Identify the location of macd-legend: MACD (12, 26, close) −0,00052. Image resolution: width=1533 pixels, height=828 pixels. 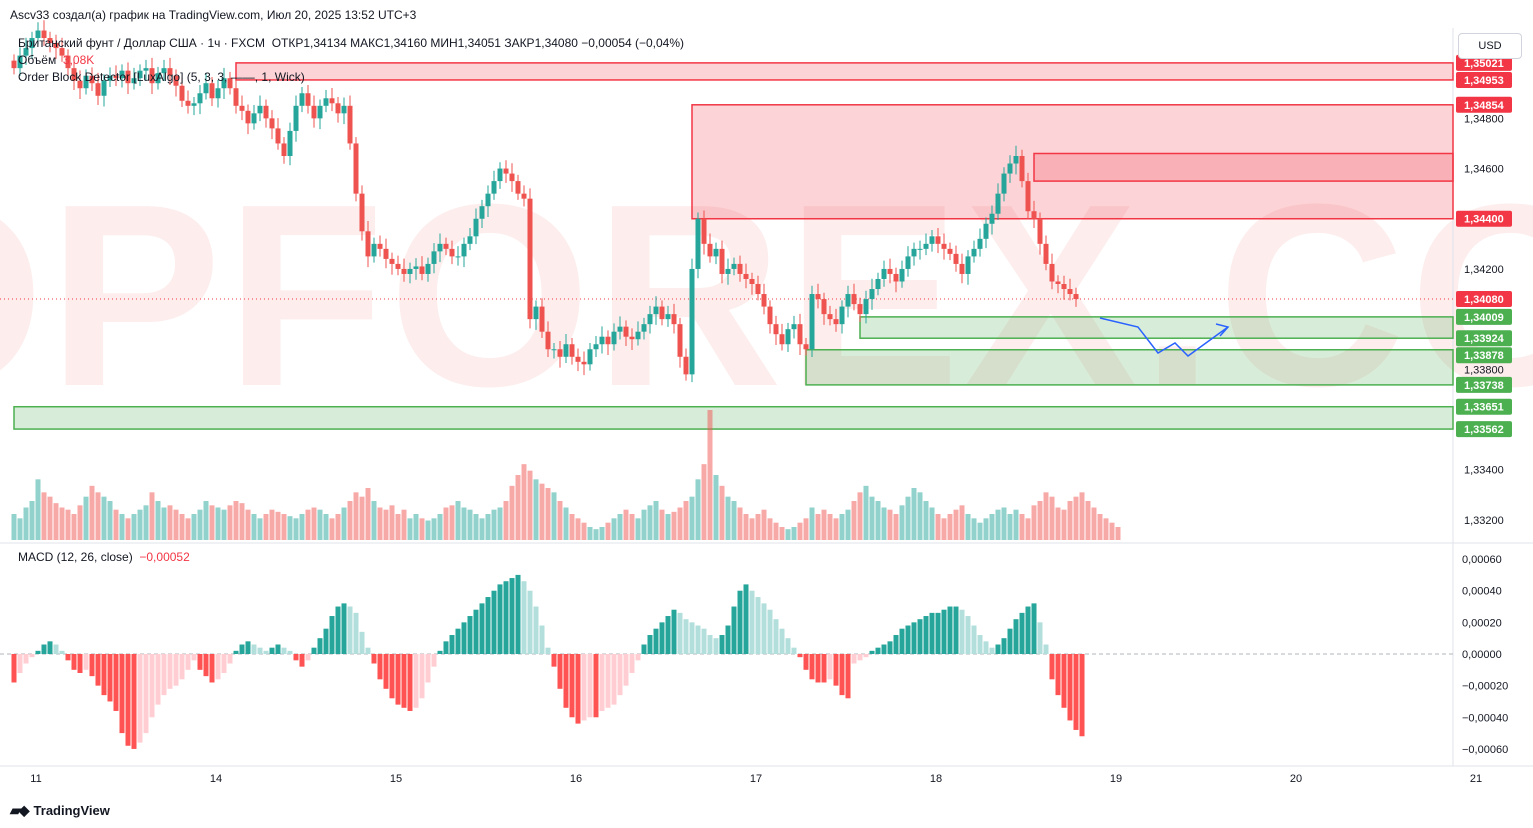
(104, 557).